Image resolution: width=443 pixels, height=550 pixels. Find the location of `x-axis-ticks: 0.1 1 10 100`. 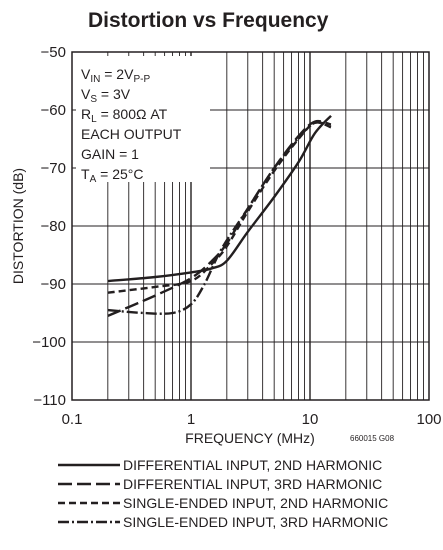

x-axis-ticks: 0.1 1 10 100 is located at coordinates (252, 419).